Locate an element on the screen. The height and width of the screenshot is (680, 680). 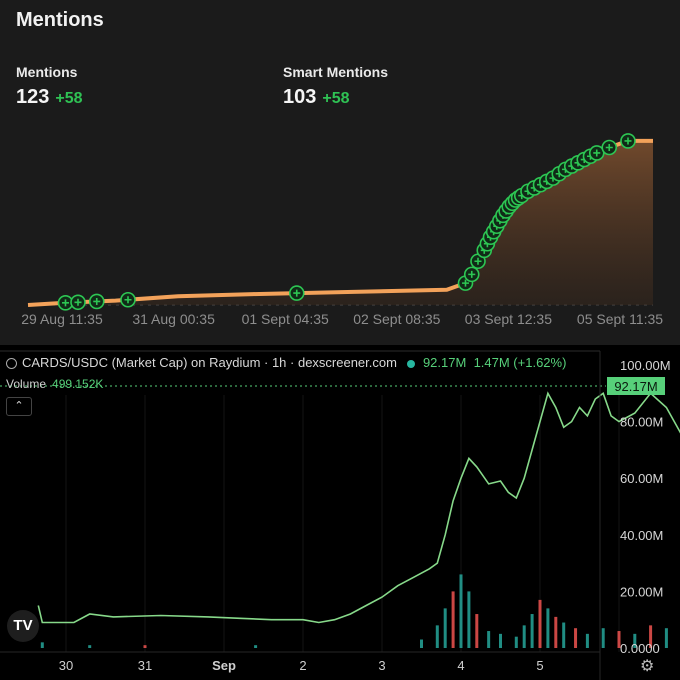
mentions-x-tick: 05 Sept 11:35 is located at coordinates (620, 319).